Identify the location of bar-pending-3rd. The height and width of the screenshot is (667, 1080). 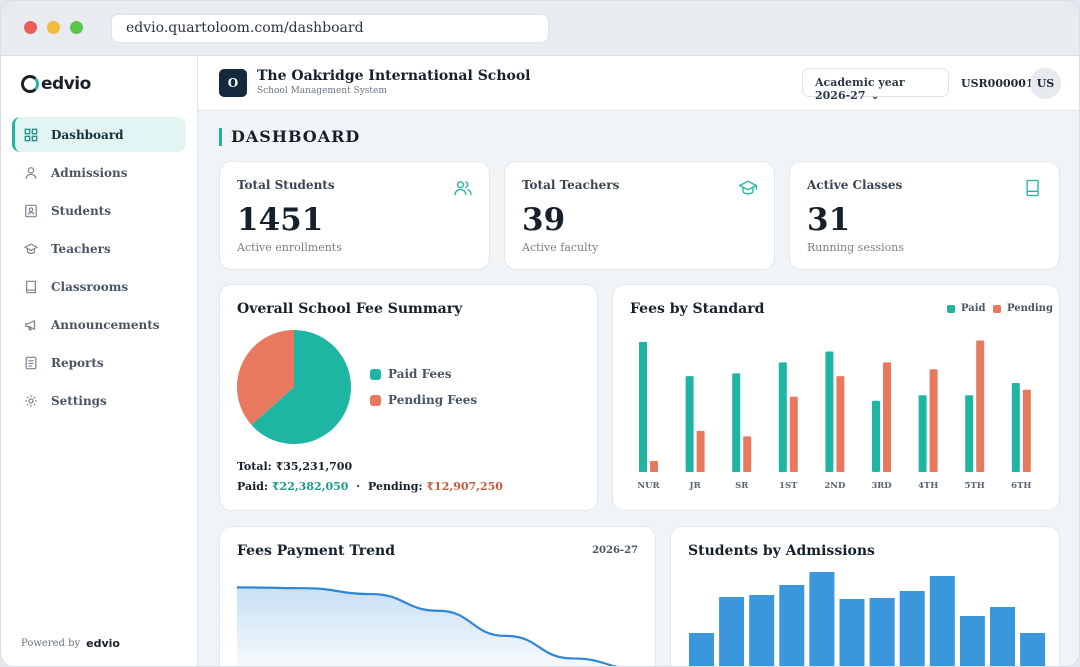
(887, 417).